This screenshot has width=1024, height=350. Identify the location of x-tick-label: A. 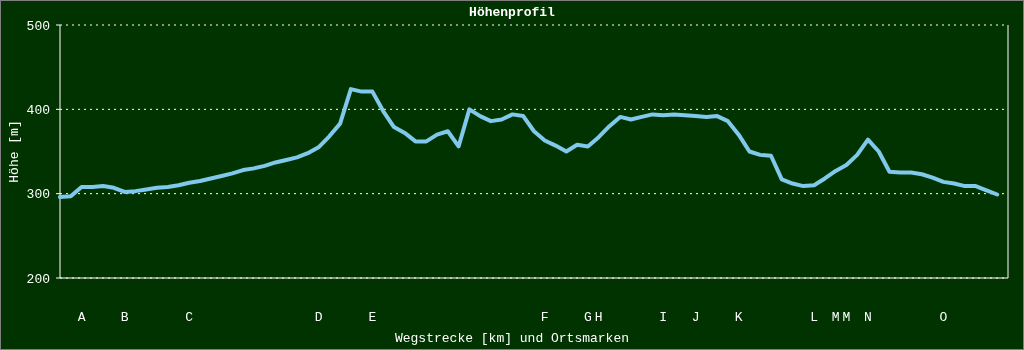
(81, 317).